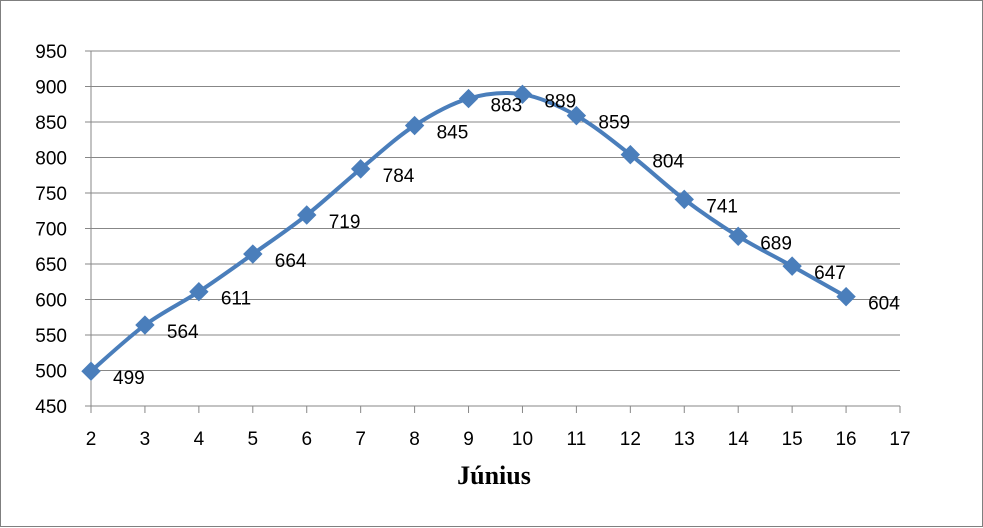 Image resolution: width=983 pixels, height=528 pixels. Describe the element at coordinates (51, 301) in the screenshot. I see `y-tick-label: 600` at that location.